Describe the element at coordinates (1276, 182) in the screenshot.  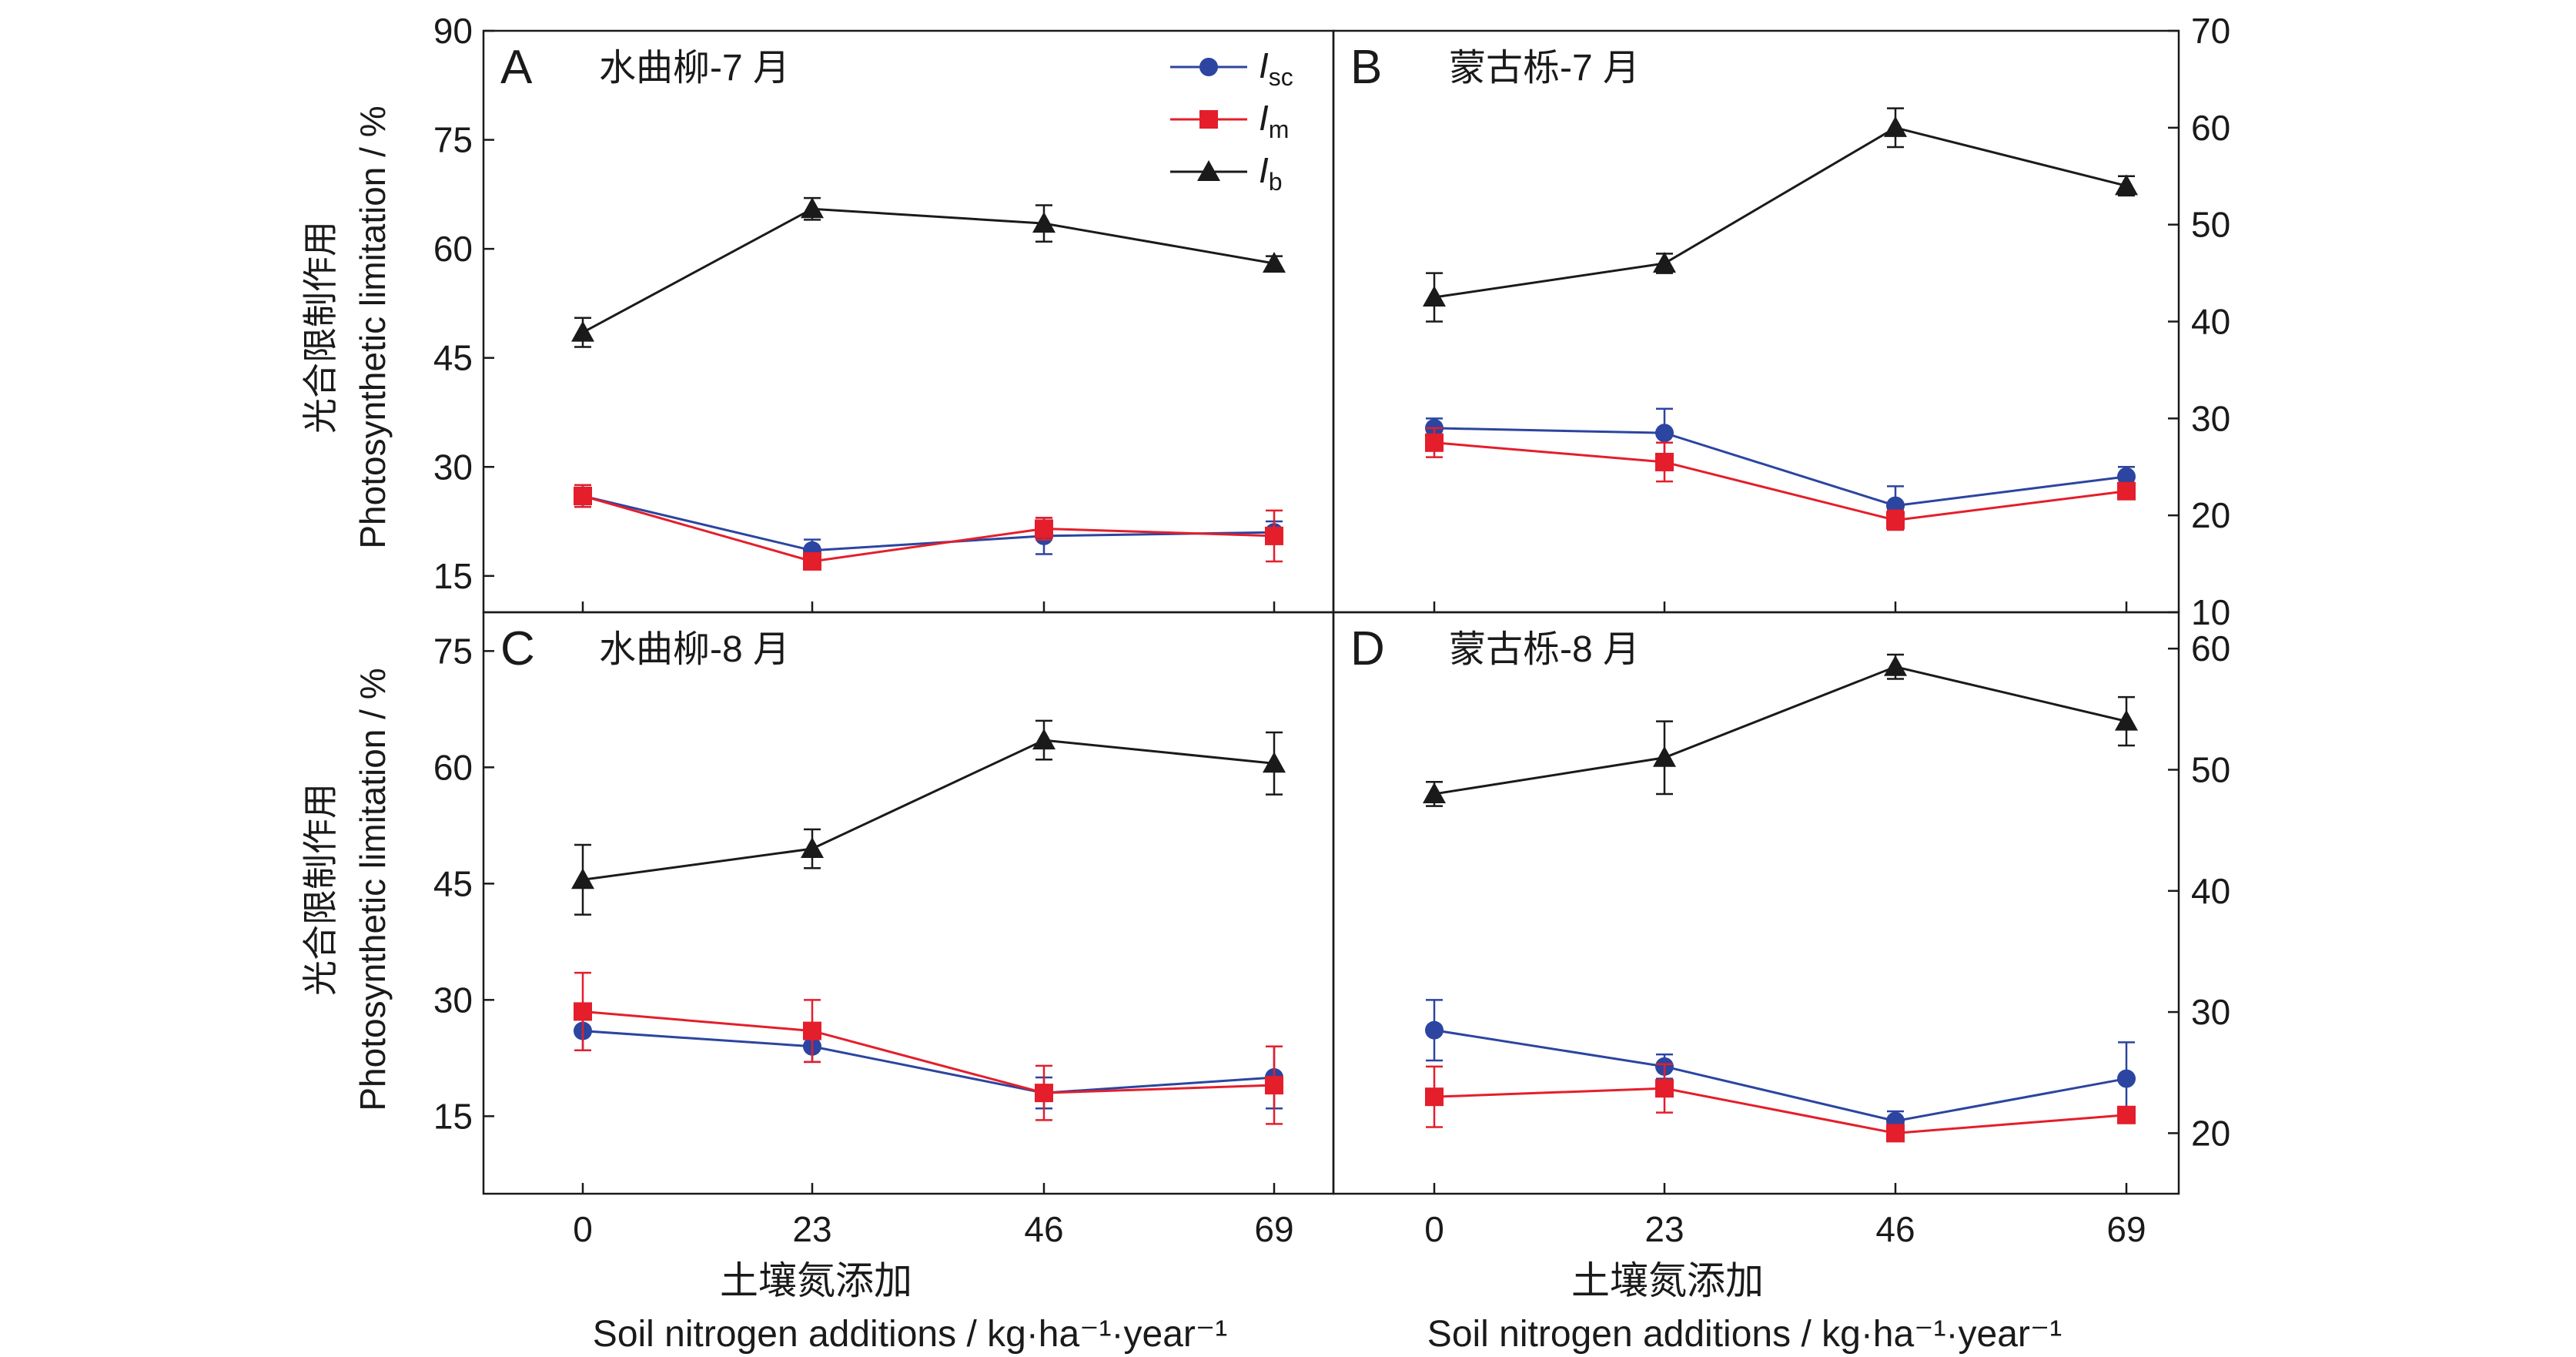
I see `legend-subscript-ib: b` at that location.